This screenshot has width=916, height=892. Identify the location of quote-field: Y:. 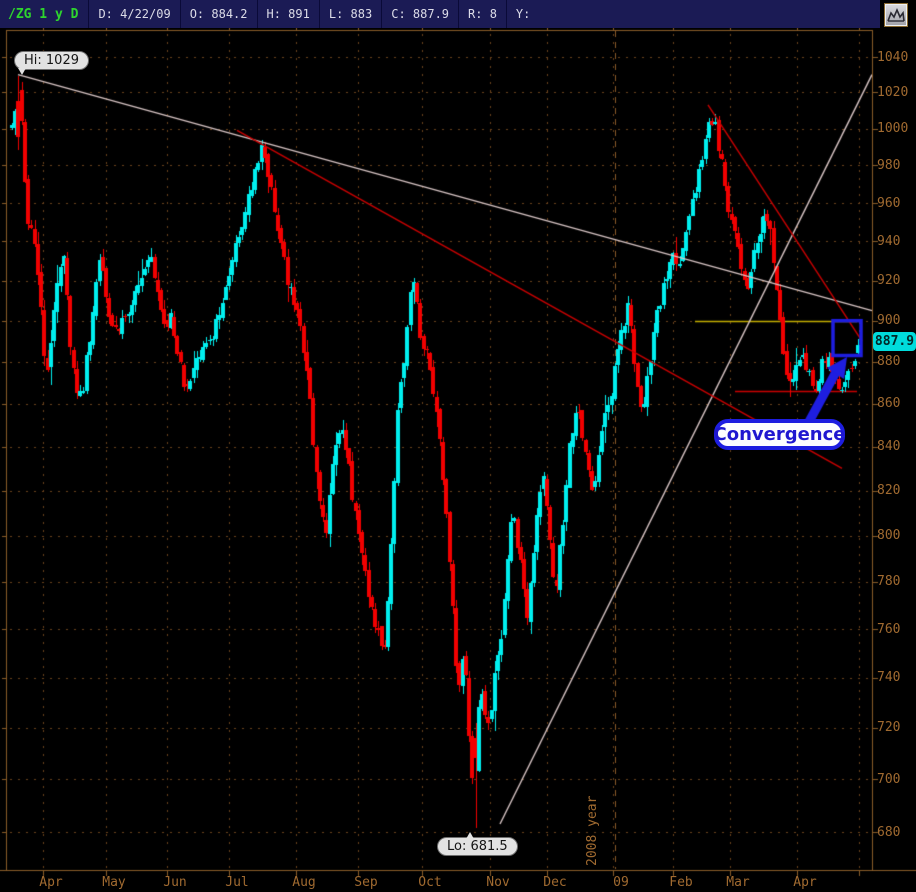
(522, 14).